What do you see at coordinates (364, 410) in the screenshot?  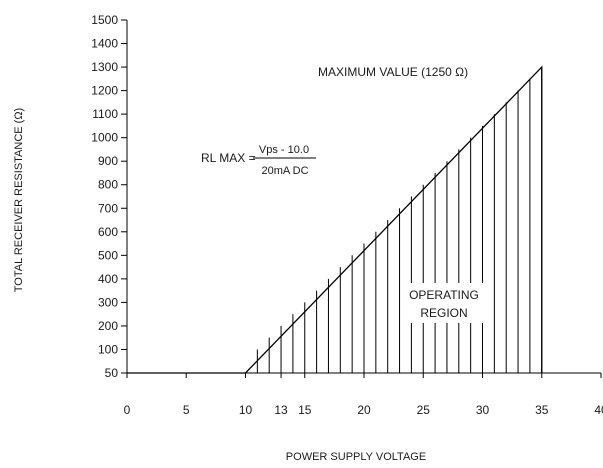 I see `x-tick-label-20: 20` at bounding box center [364, 410].